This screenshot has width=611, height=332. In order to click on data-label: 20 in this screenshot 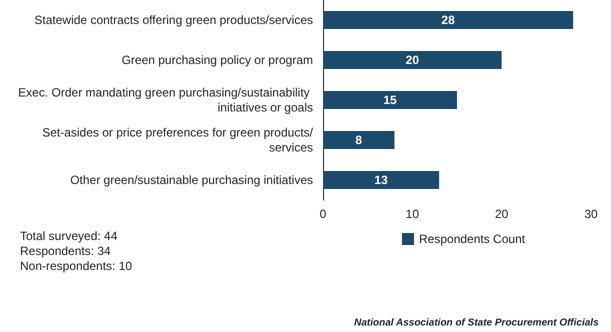, I will do `click(413, 60)`.